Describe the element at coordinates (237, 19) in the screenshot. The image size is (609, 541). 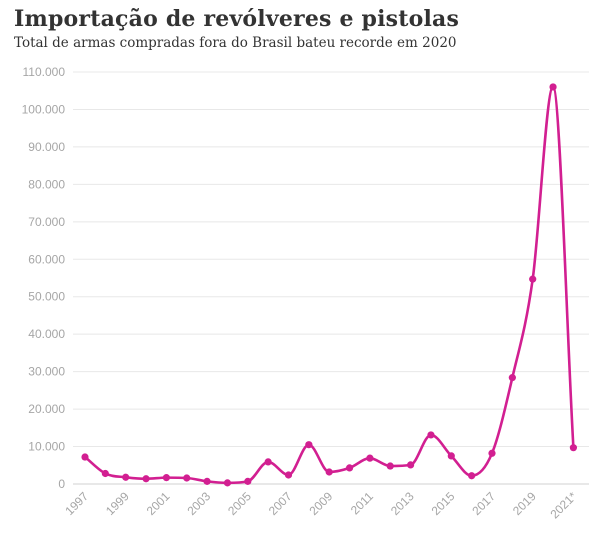
I see `chart-title: Importação de revólveres e pistolas` at that location.